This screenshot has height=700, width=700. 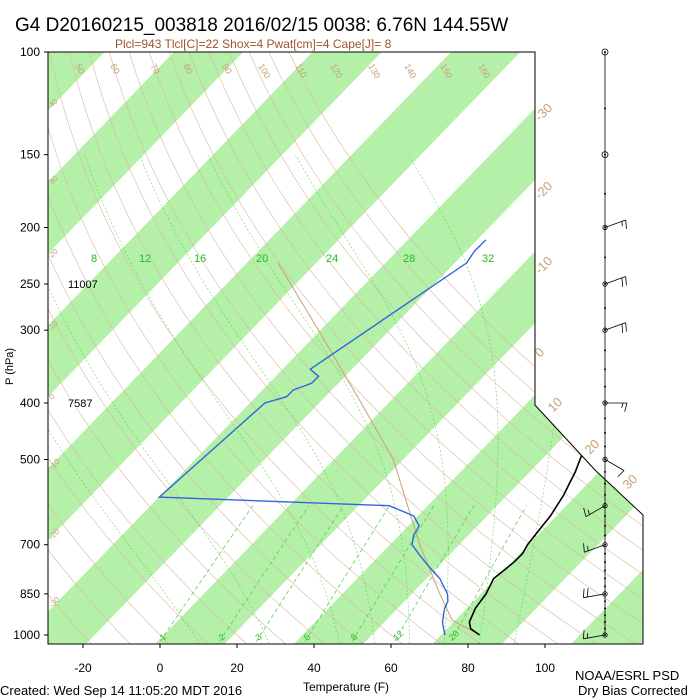 I want to click on dry-adiabat-label: 80, so click(x=188, y=69).